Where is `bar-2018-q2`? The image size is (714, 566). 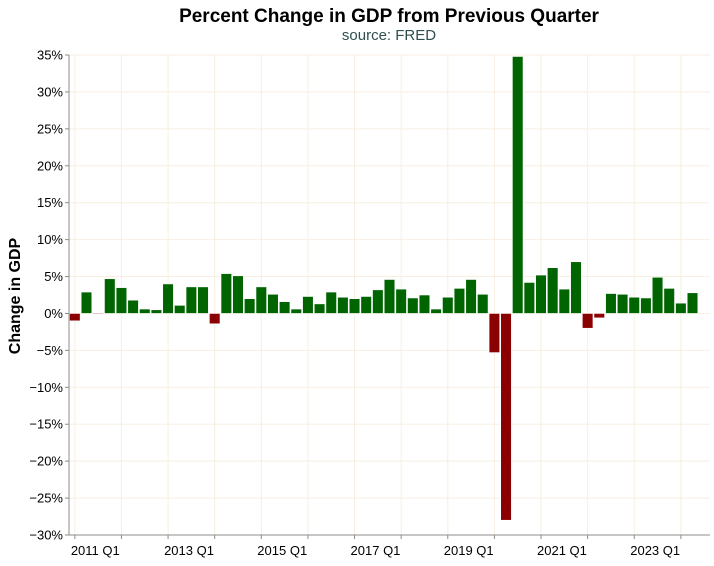 bar-2018-q2 is located at coordinates (413, 305).